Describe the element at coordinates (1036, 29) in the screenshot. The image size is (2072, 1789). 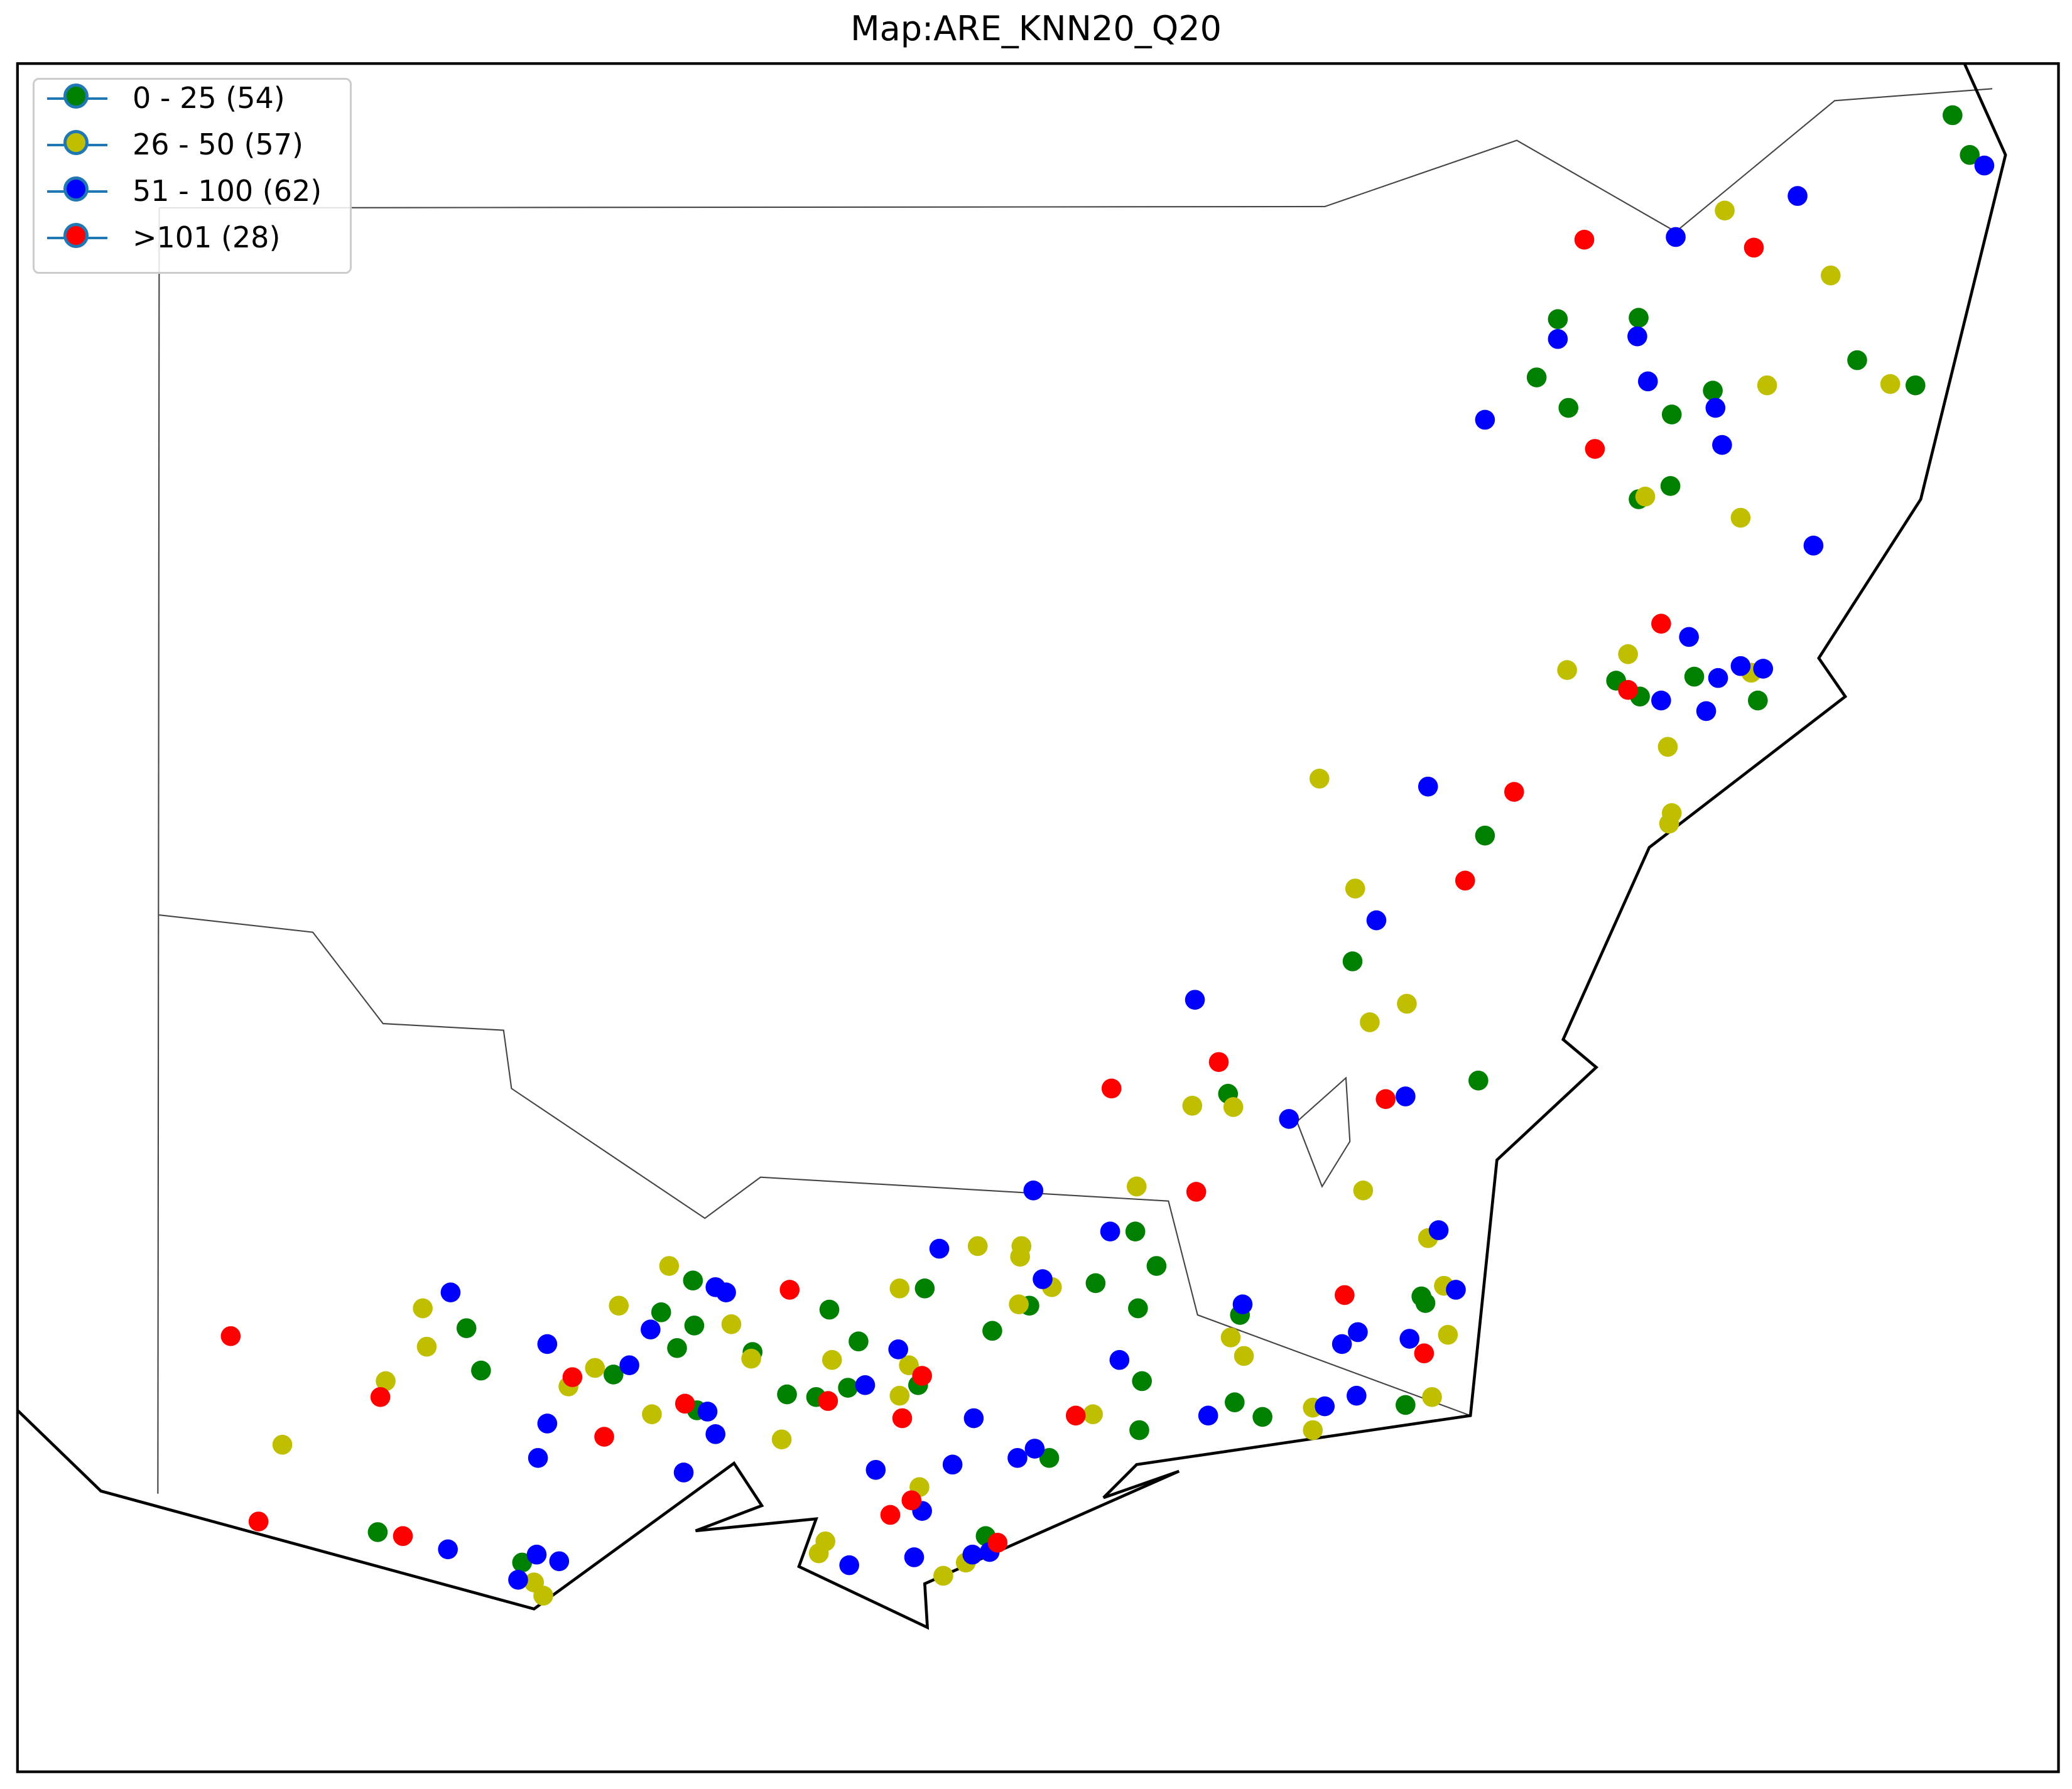
I see `map-title: Map:ARE_KNN20_Q20` at that location.